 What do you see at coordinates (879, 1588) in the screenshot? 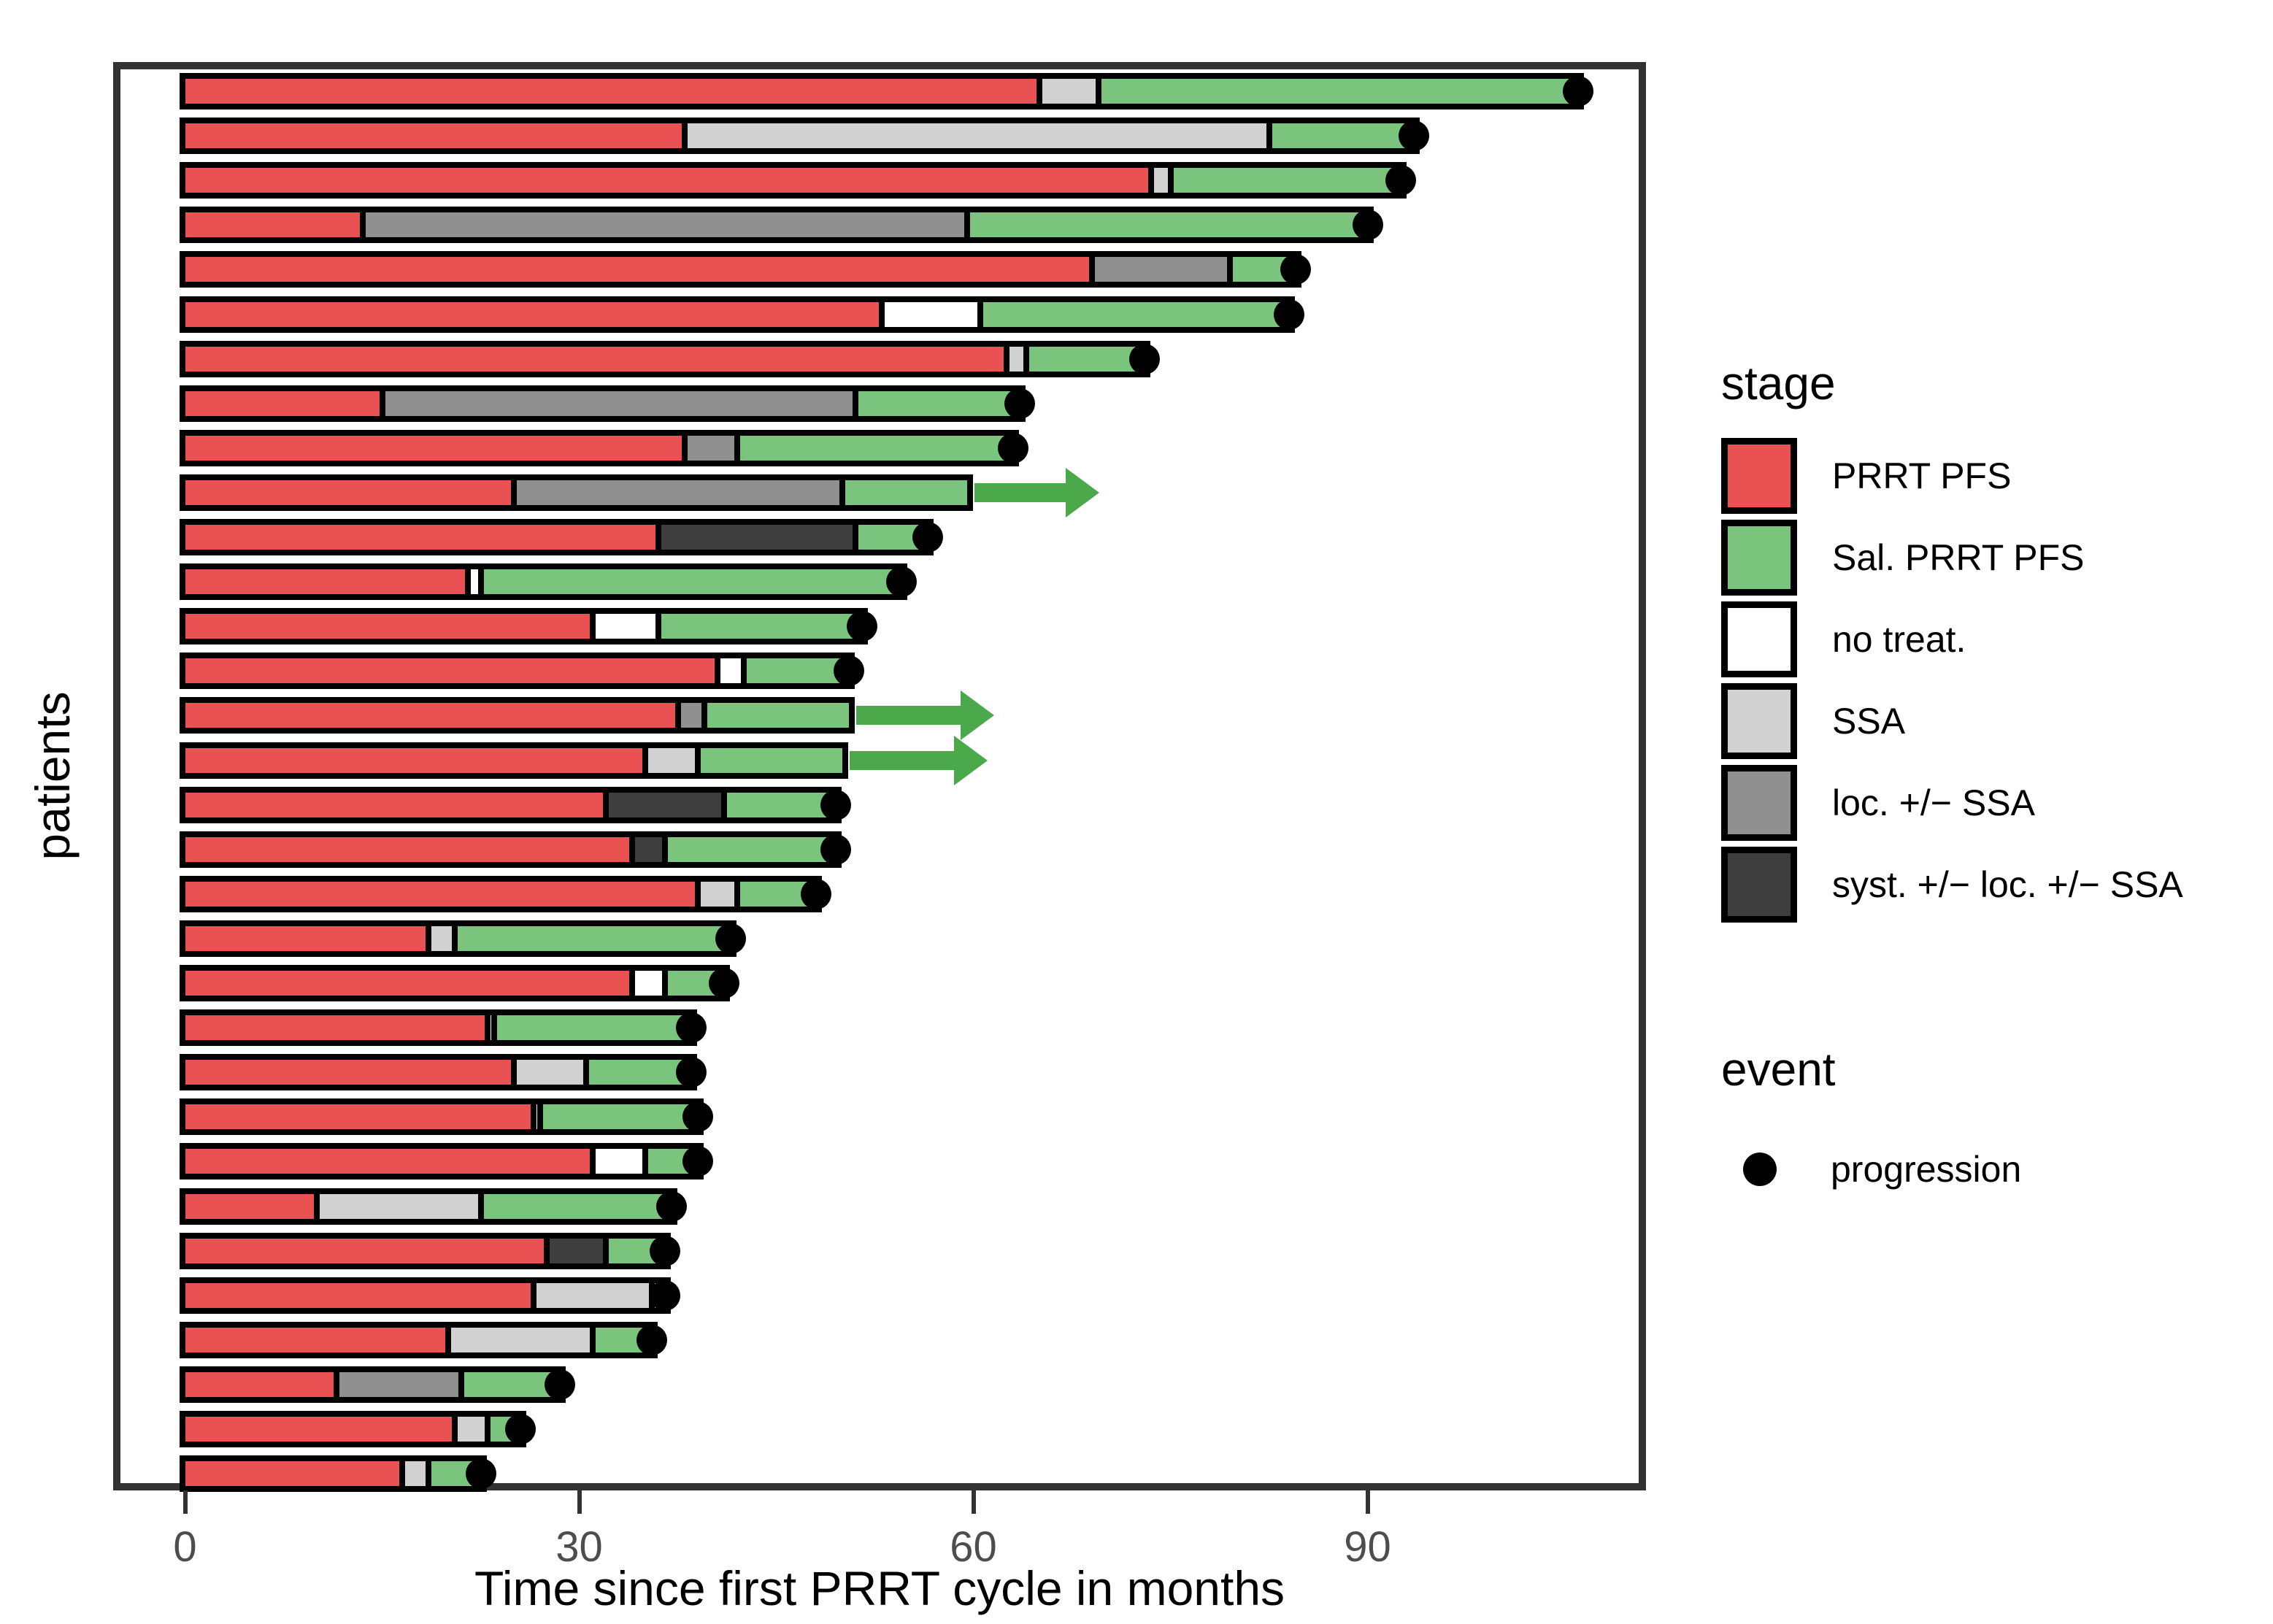
I see `x-axis-title: Time since first PRRT cycle in months` at bounding box center [879, 1588].